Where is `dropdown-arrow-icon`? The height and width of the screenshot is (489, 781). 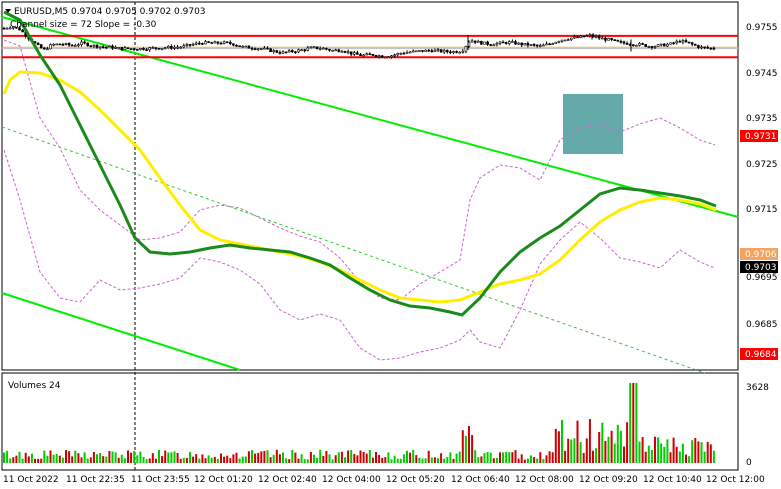
dropdown-arrow-icon is located at coordinates (8, 11).